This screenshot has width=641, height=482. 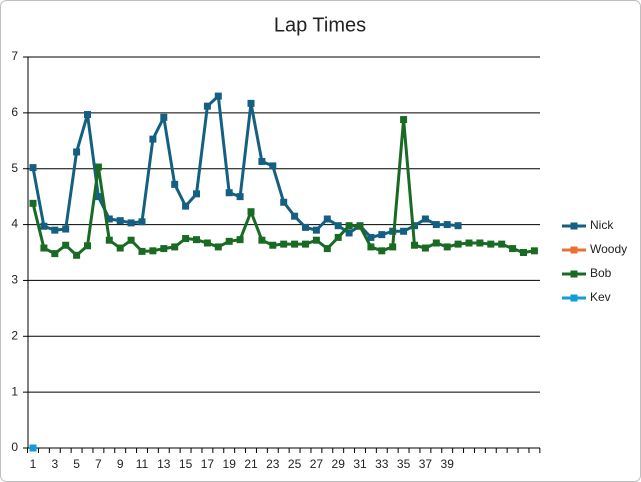 I want to click on chart-title: Lap Times, so click(x=320, y=25).